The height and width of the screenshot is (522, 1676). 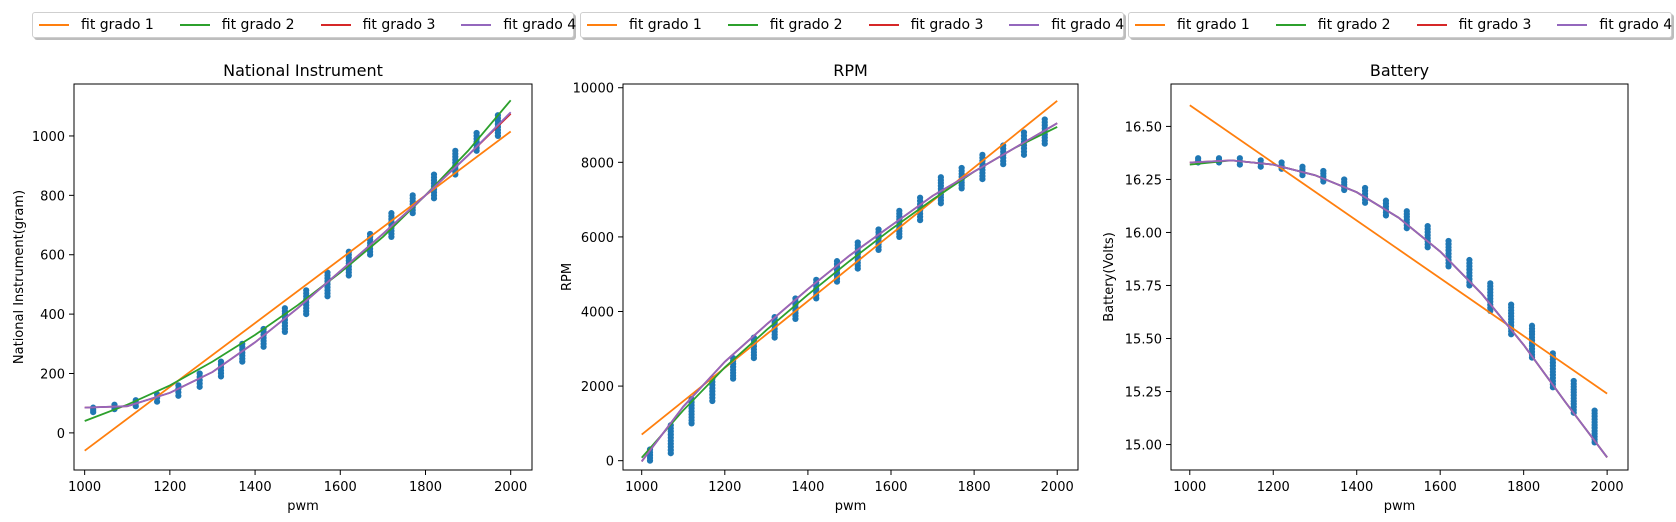 What do you see at coordinates (1143, 340) in the screenshot?
I see `y-tick-label: 15.50` at bounding box center [1143, 340].